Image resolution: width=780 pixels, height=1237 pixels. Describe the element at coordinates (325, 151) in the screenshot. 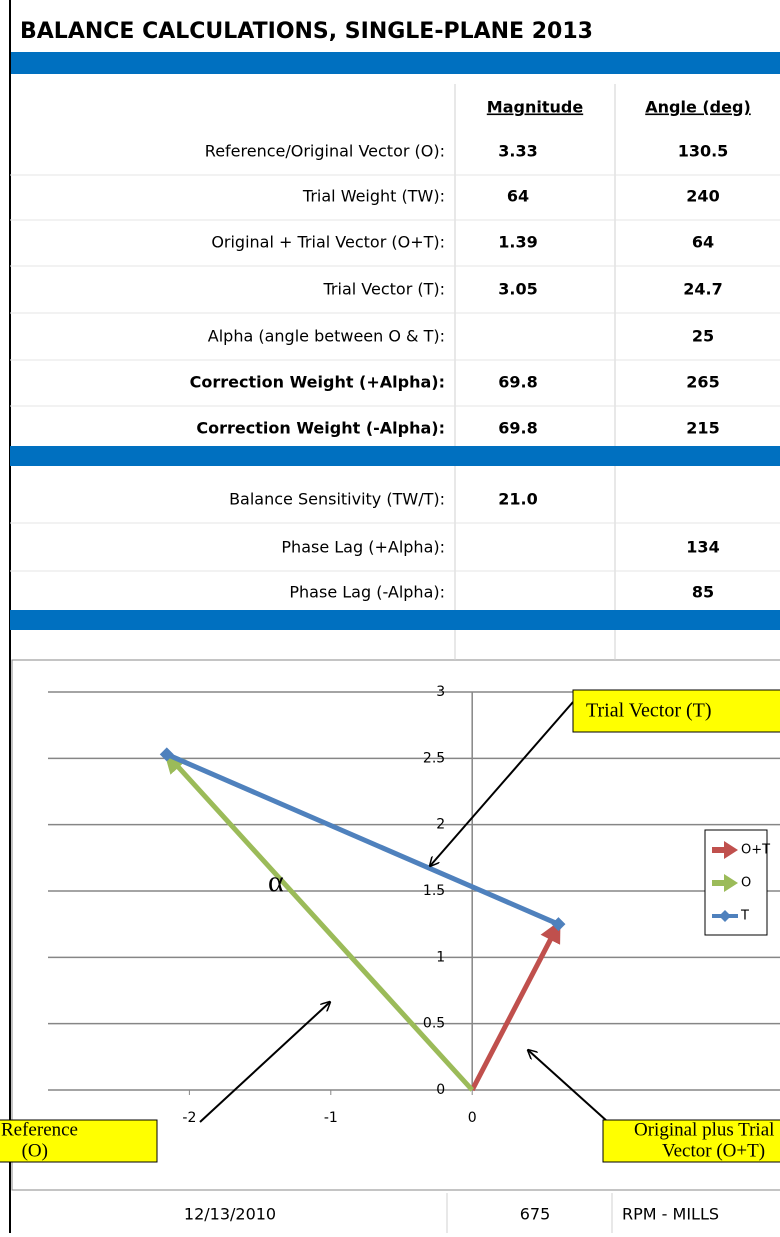

I see `row-label: Reference/Original Vector (O):` at that location.